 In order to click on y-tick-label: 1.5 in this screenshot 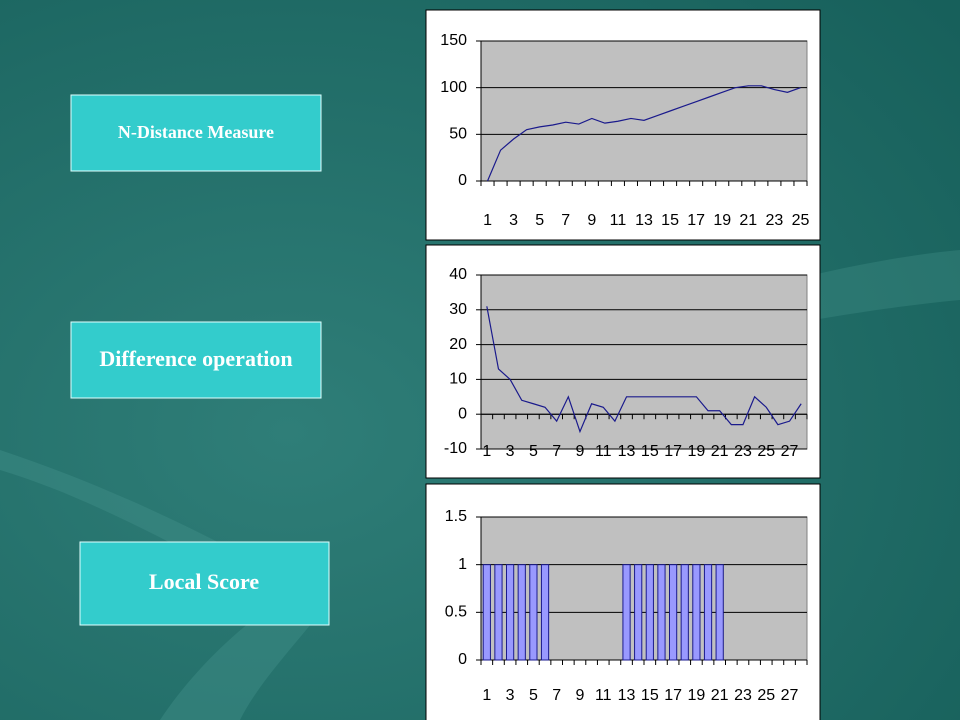, I will do `click(456, 516)`.